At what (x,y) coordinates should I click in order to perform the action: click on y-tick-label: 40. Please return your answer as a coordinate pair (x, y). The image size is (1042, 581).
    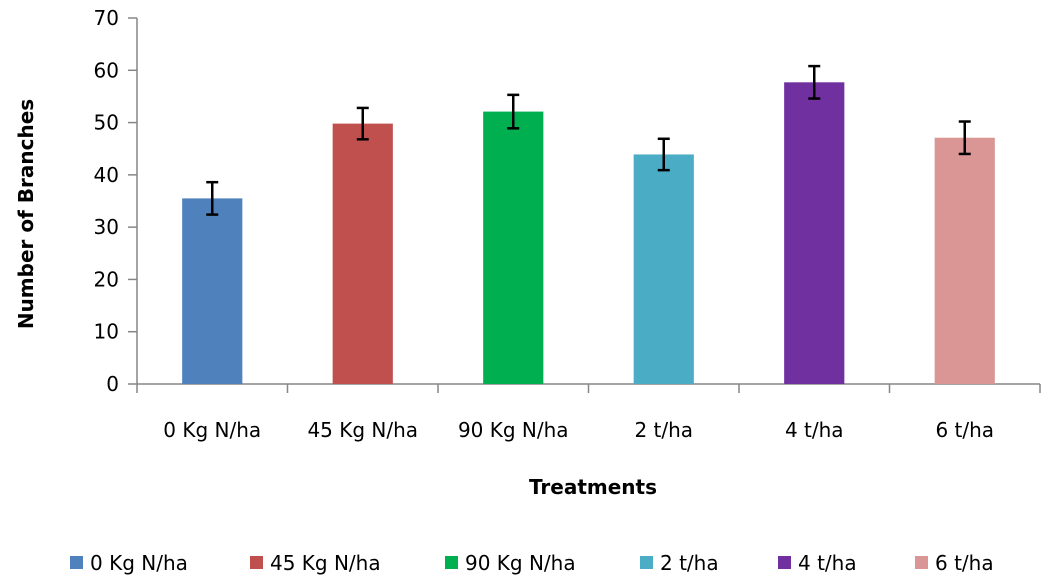
    Looking at the image, I should click on (106, 175).